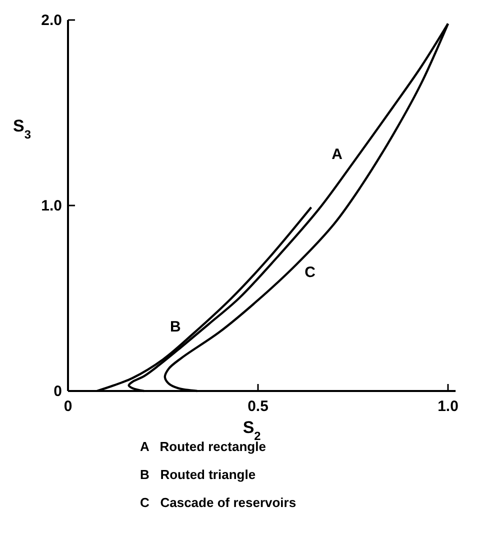 The height and width of the screenshot is (543, 479). Describe the element at coordinates (218, 502) in the screenshot. I see `text: C Cascade of reservoirs` at that location.